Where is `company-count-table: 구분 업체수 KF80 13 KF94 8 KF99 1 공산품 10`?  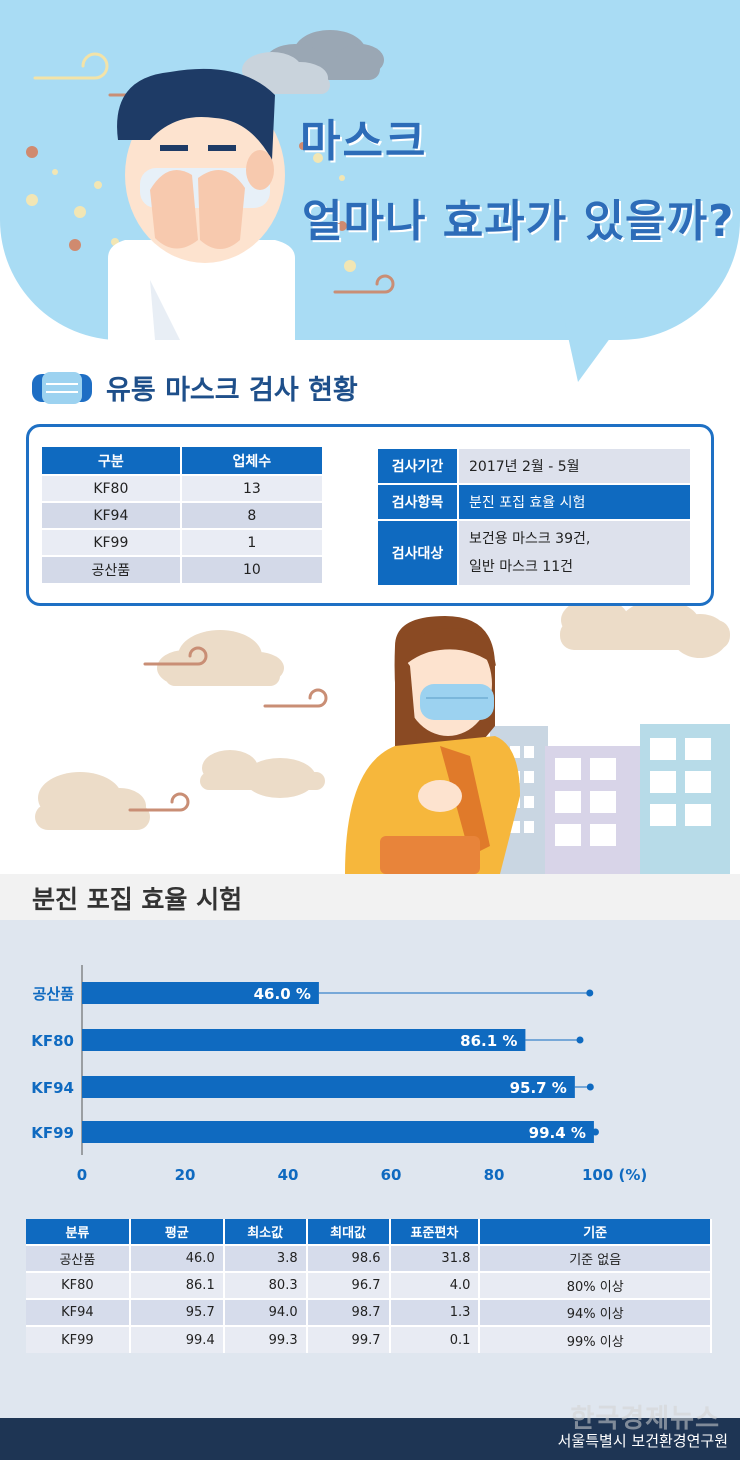 company-count-table: 구분 업체수 KF80 13 KF94 8 KF99 1 공산품 10 is located at coordinates (183, 515).